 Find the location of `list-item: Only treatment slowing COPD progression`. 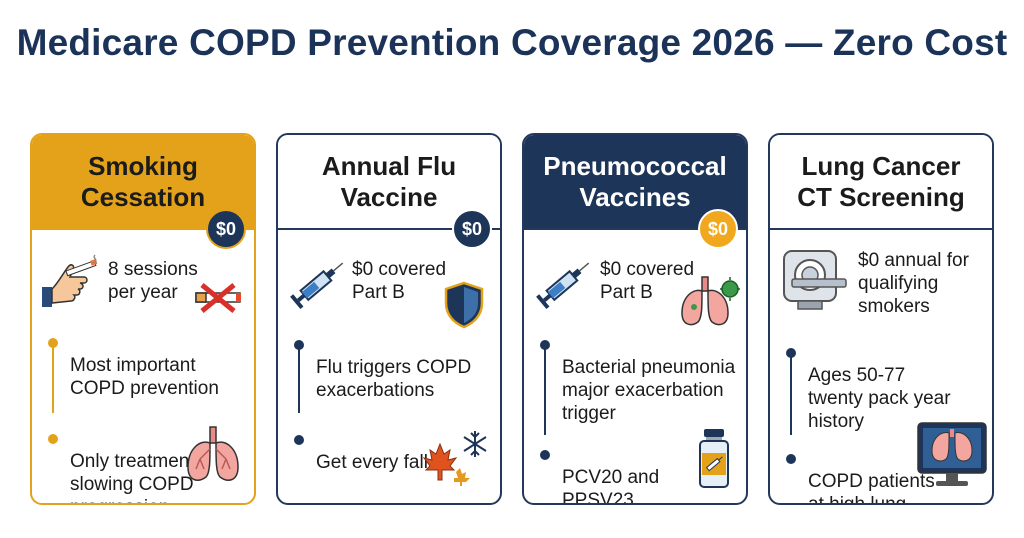

list-item: Only treatment slowing COPD progression is located at coordinates (133, 465).